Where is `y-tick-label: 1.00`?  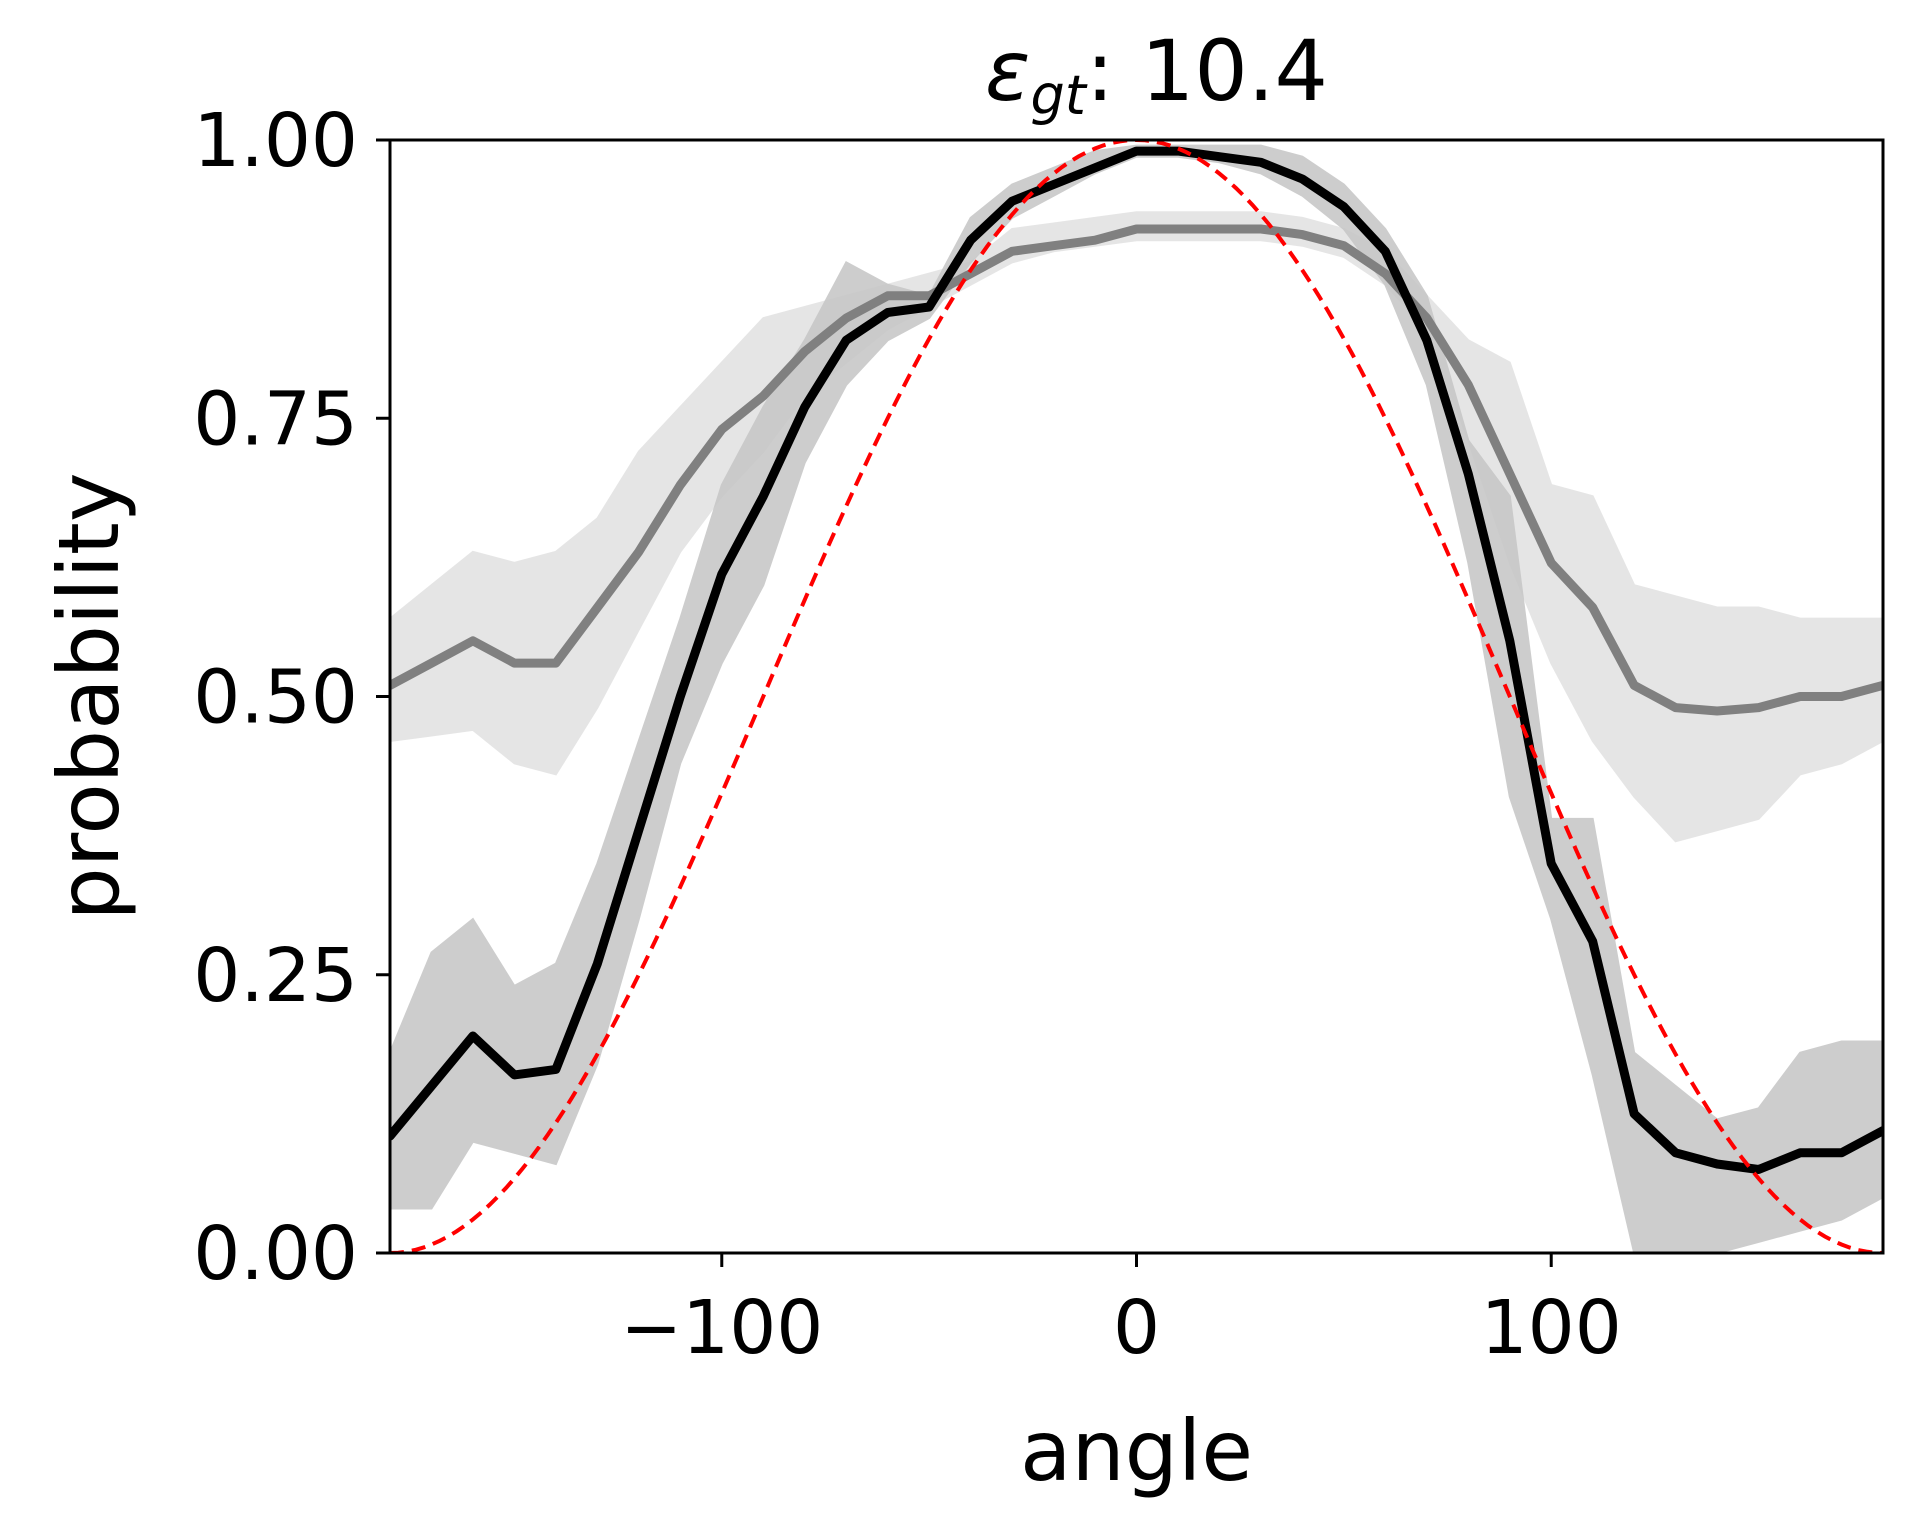
y-tick-label: 1.00 is located at coordinates (275, 141).